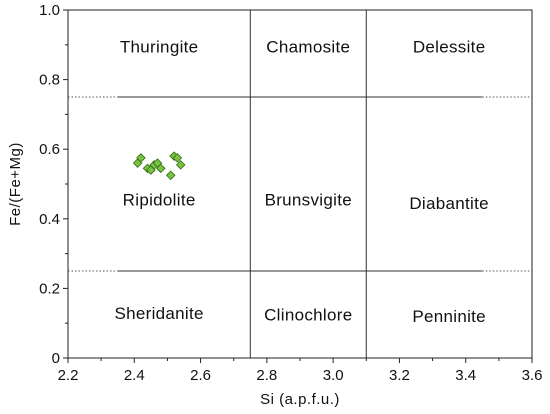  What do you see at coordinates (200, 375) in the screenshot?
I see `x-tick-label: 2.6` at bounding box center [200, 375].